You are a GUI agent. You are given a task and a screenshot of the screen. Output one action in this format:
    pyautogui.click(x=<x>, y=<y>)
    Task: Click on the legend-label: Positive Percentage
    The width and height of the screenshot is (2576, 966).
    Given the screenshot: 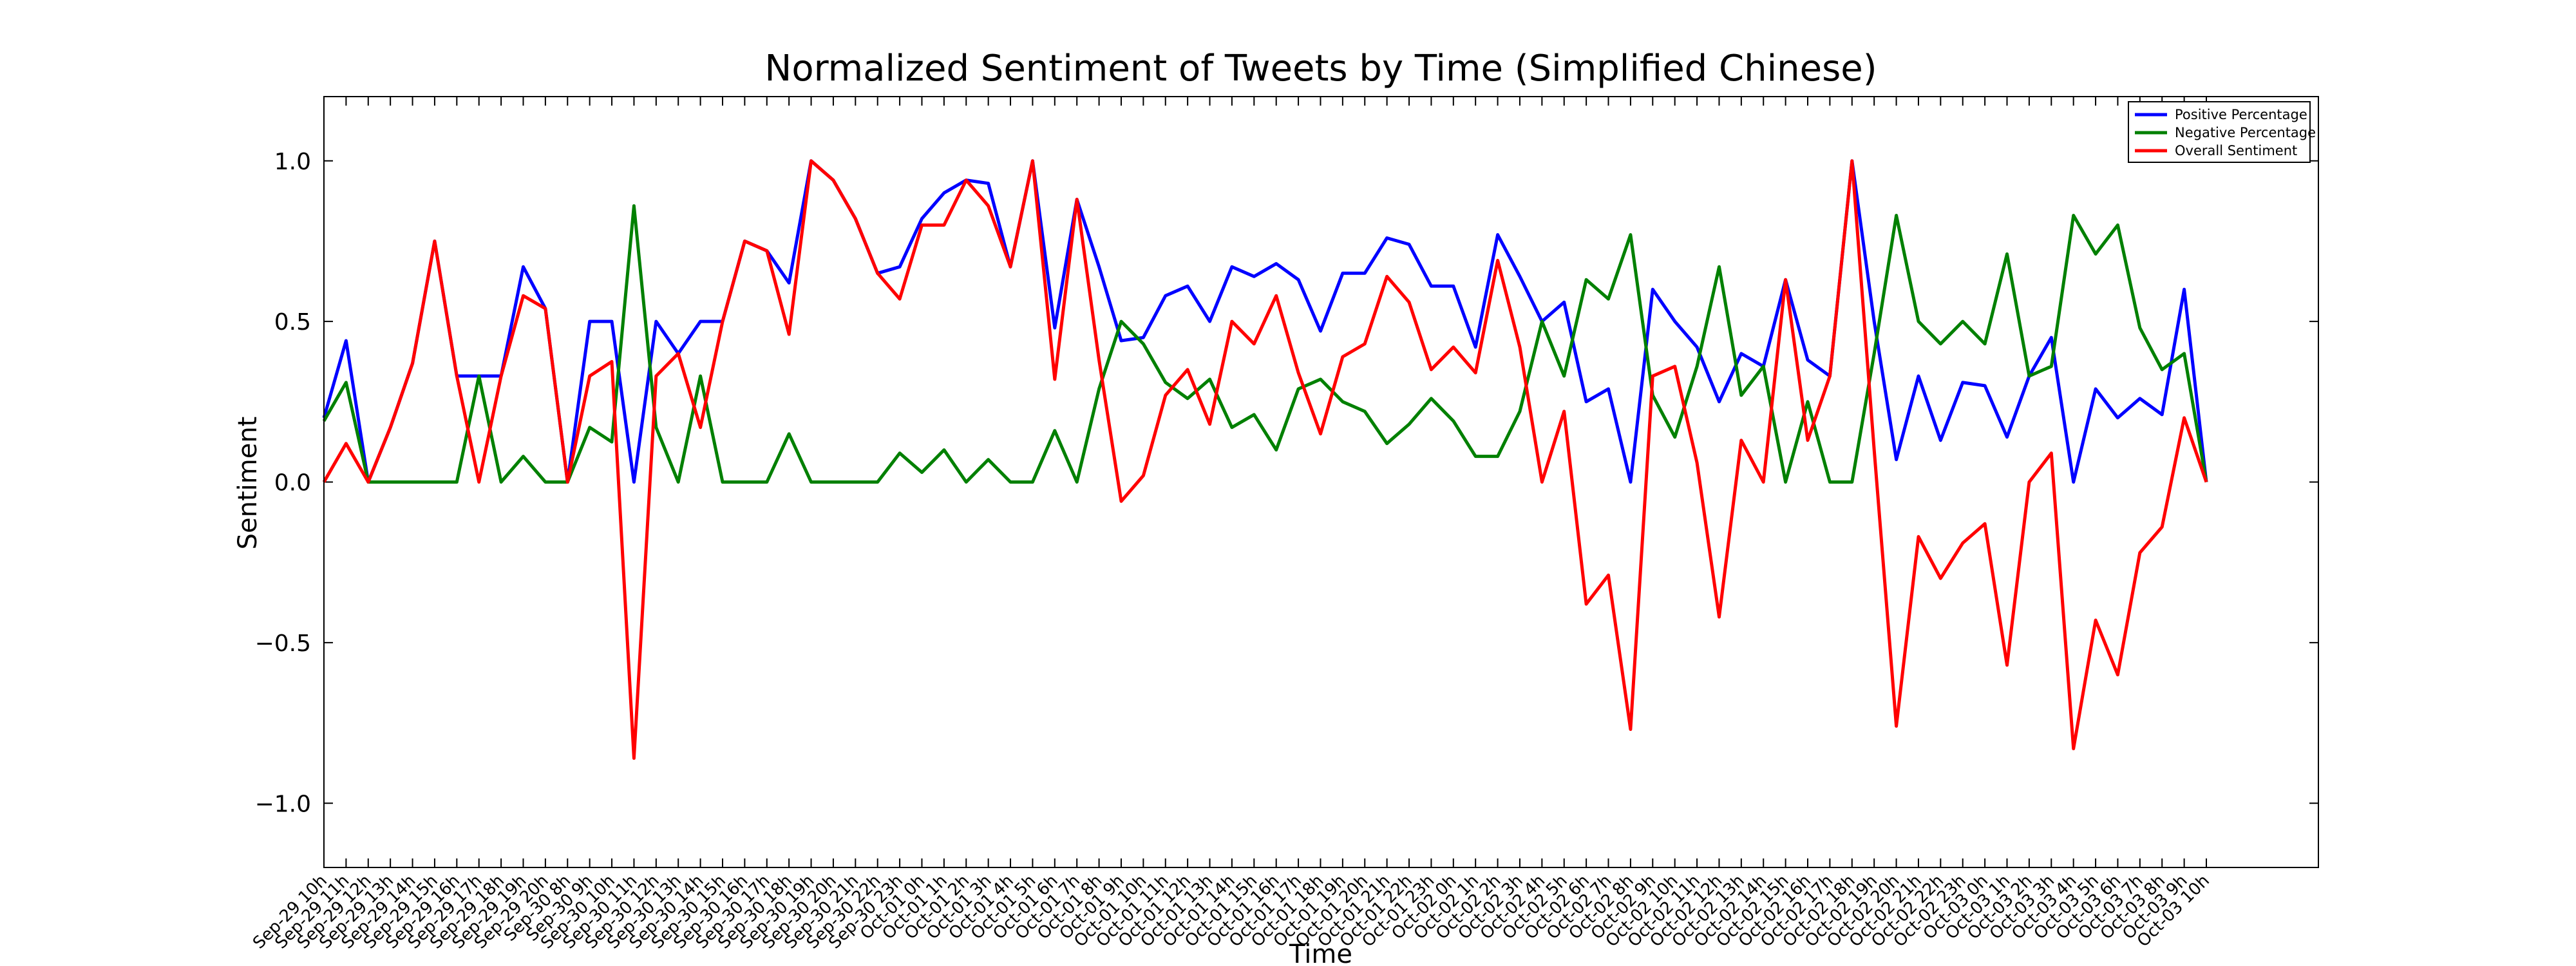 What is the action you would take?
    pyautogui.click(x=2241, y=115)
    